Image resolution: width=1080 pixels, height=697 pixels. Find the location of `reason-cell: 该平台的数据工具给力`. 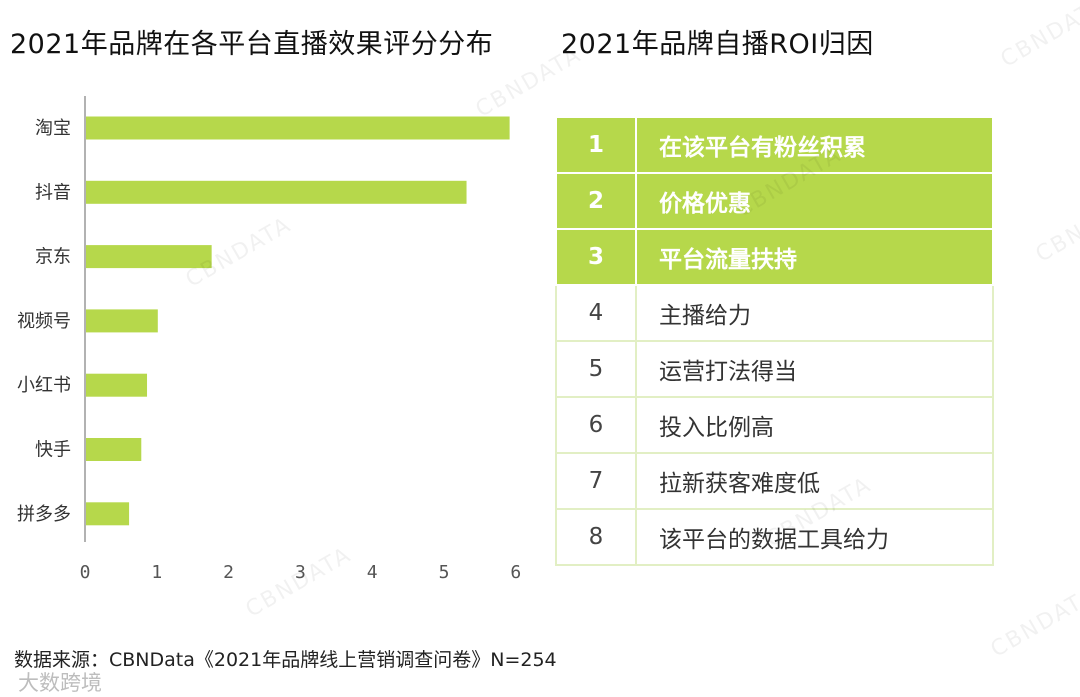

reason-cell: 该平台的数据工具给力 is located at coordinates (814, 537).